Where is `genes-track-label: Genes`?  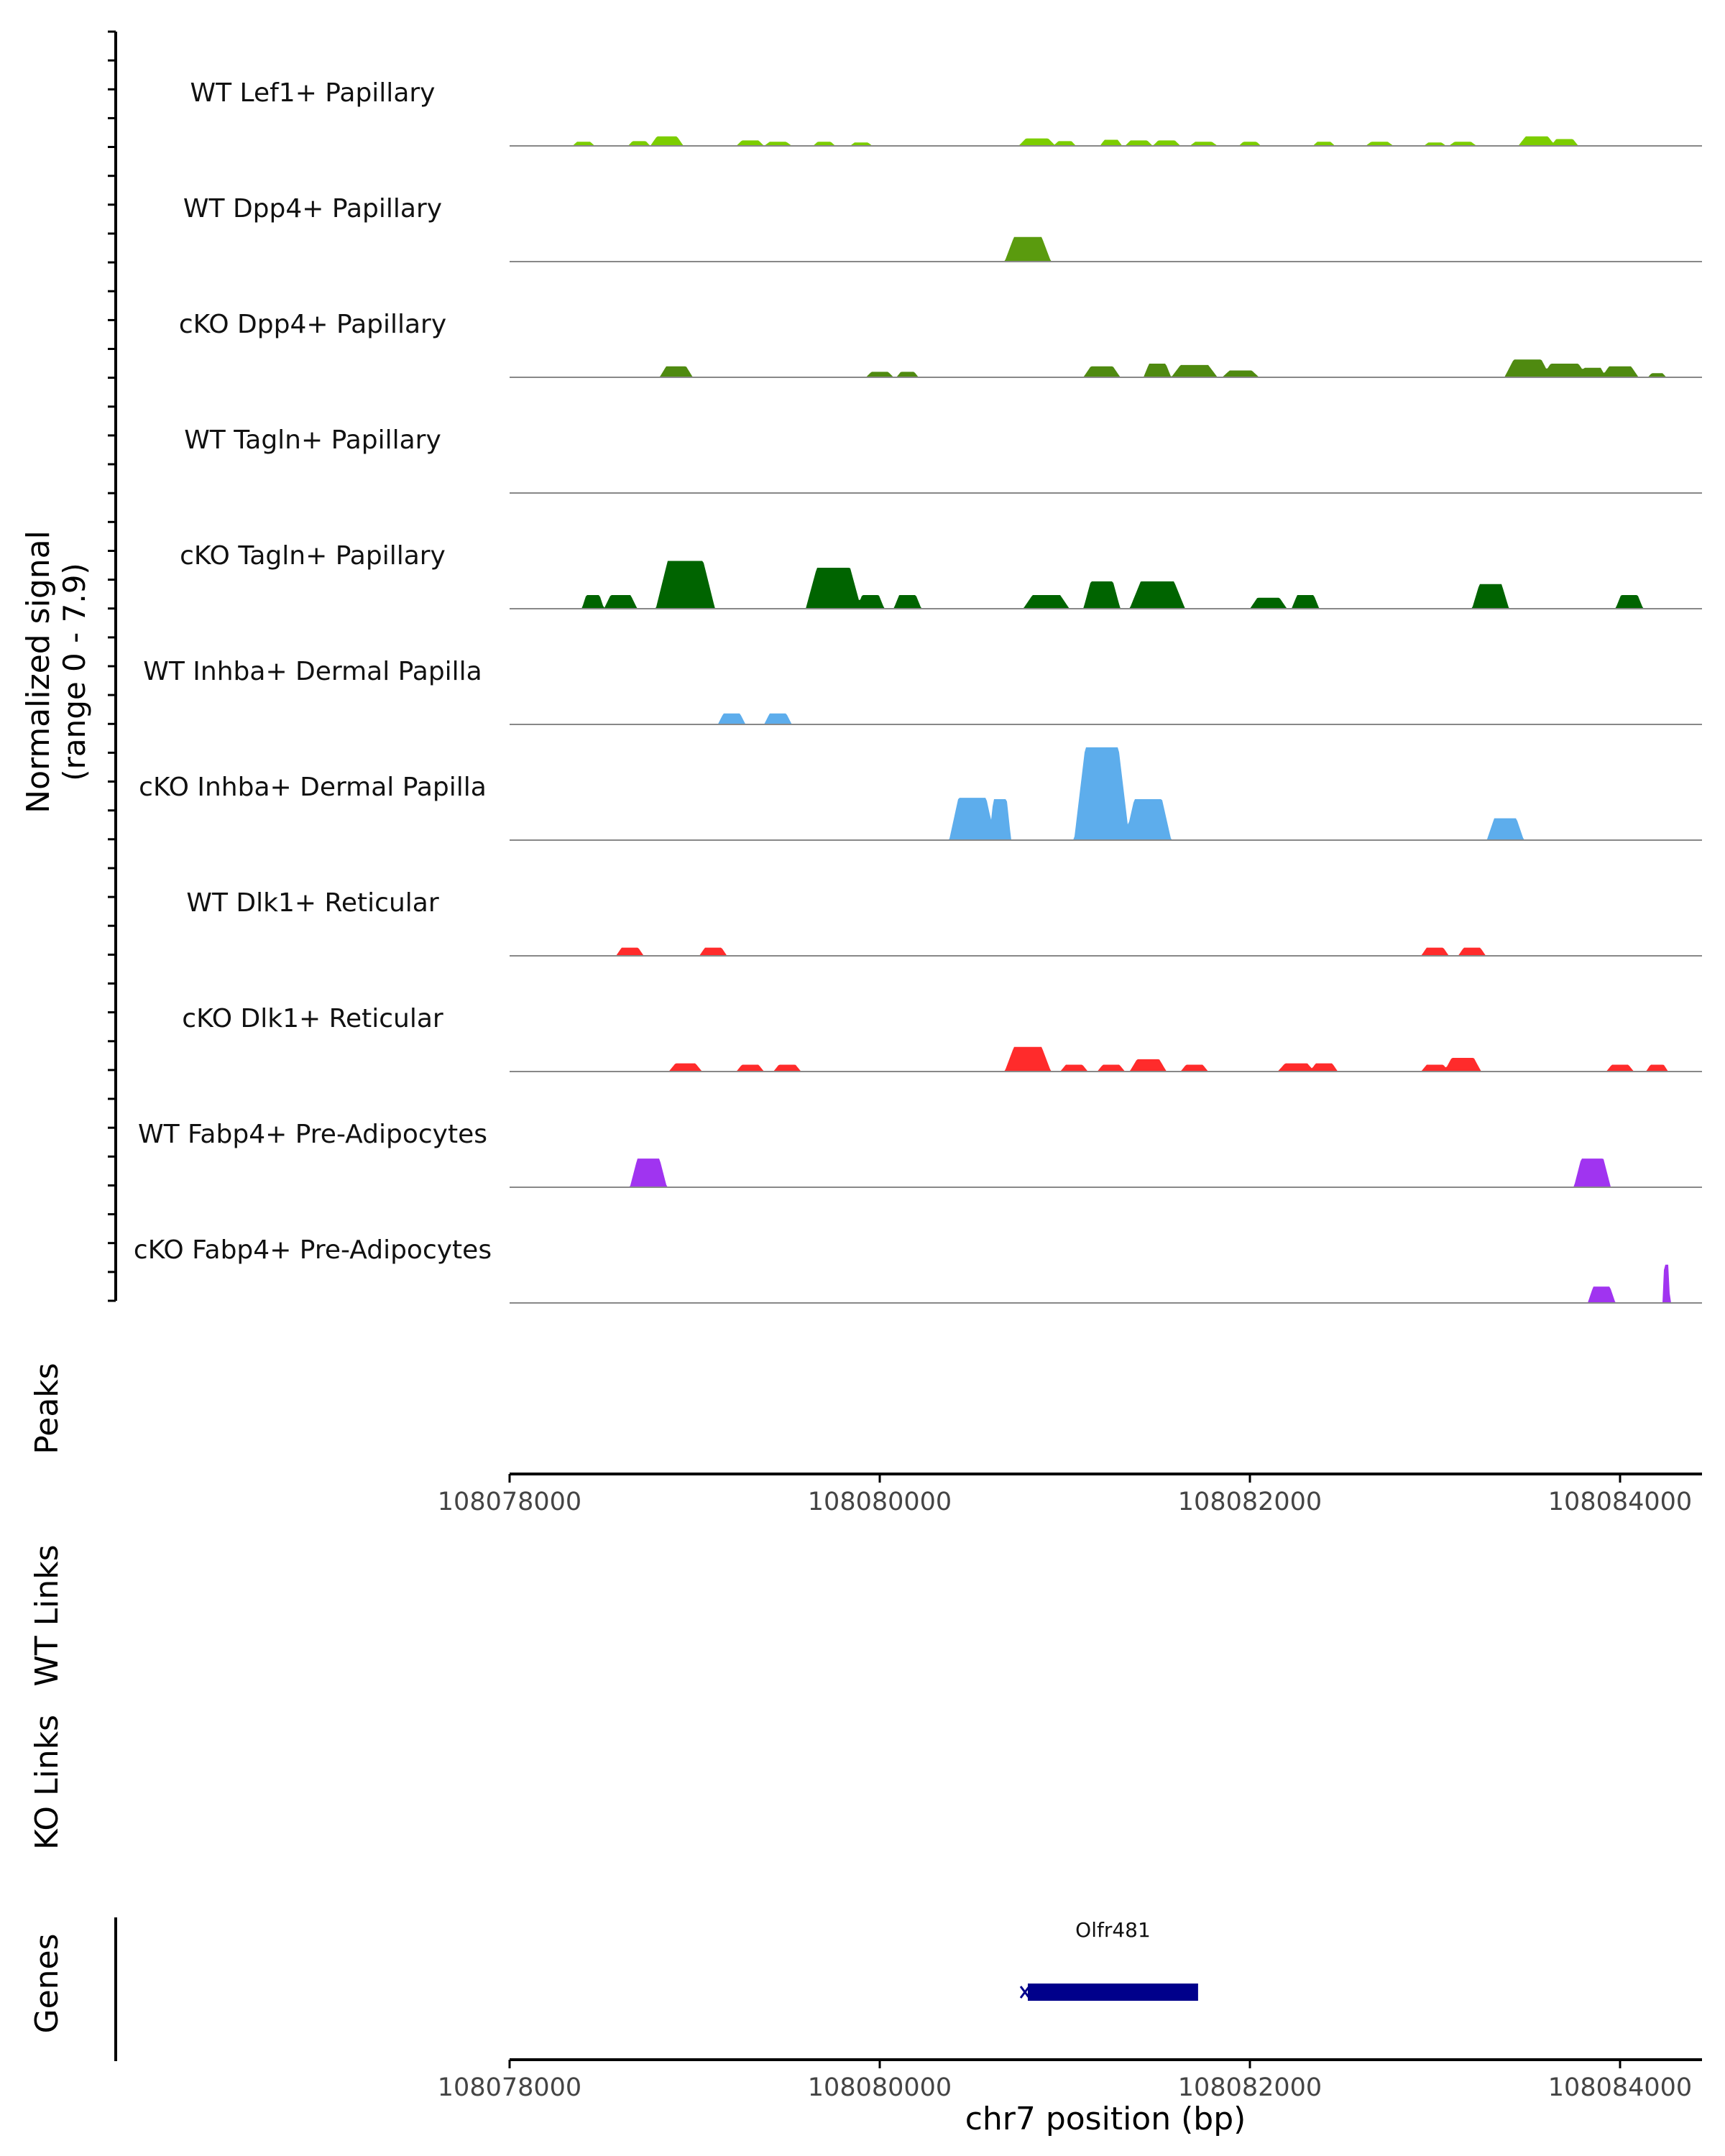 genes-track-label: Genes is located at coordinates (47, 1983).